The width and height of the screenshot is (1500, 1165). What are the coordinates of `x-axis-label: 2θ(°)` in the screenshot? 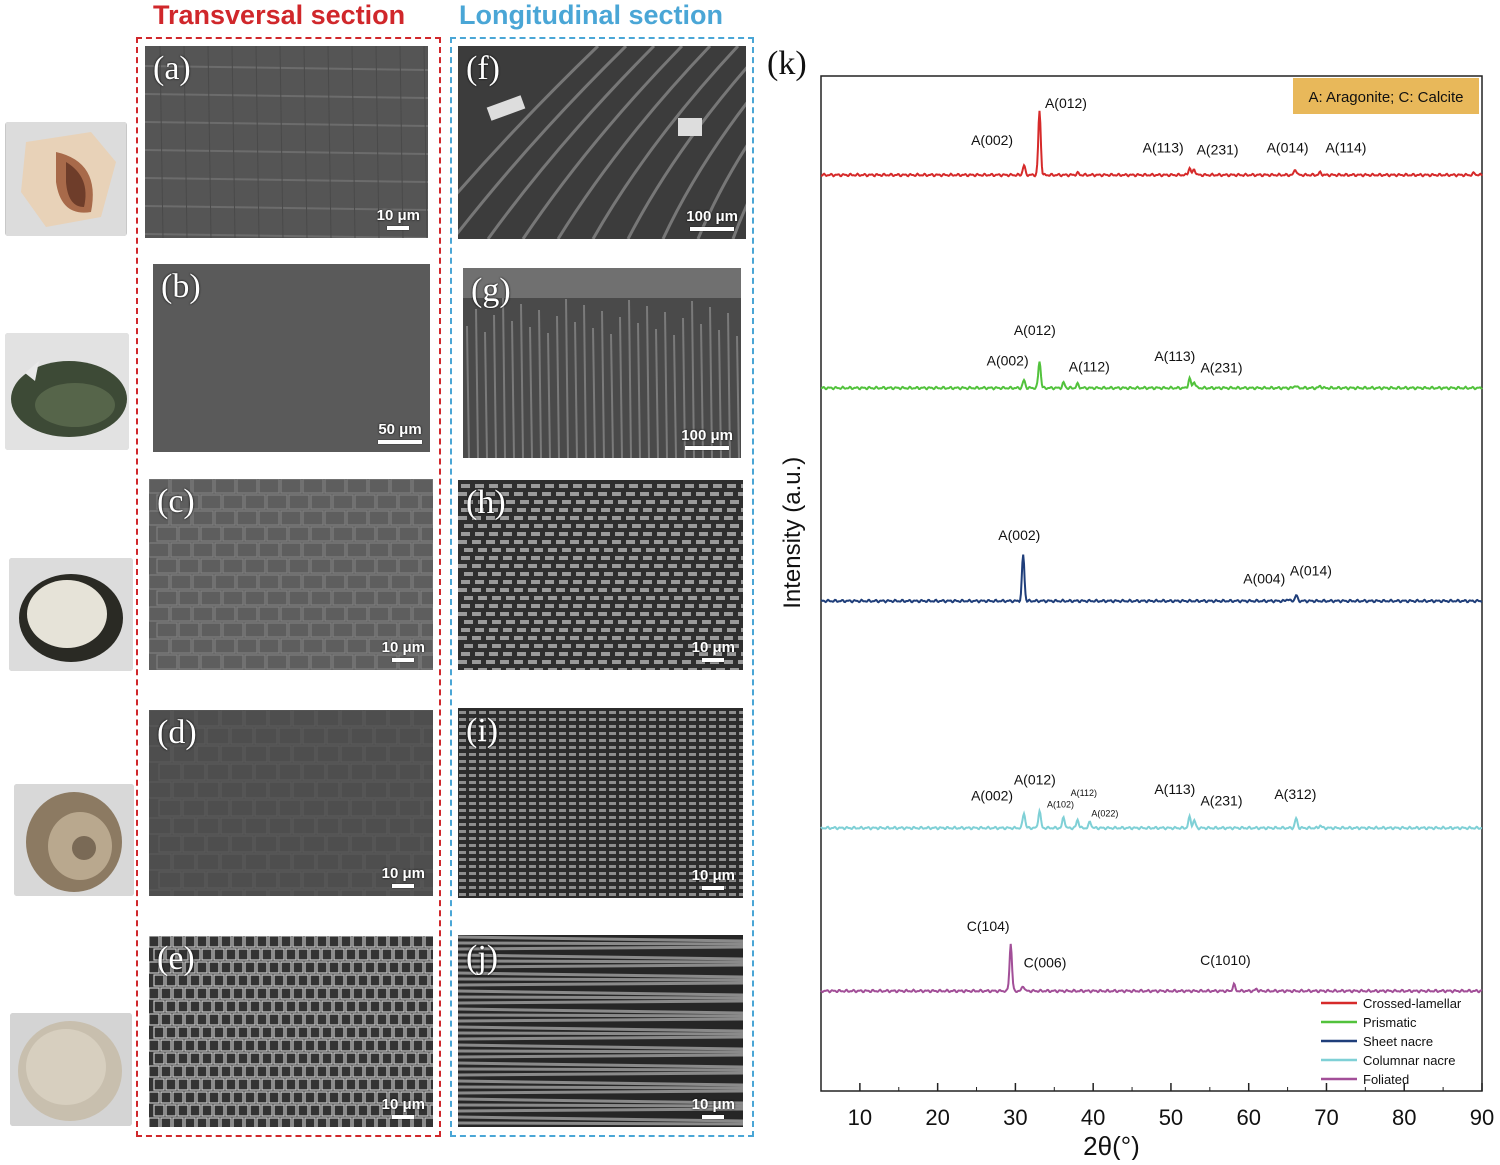 It's located at (1111, 1145).